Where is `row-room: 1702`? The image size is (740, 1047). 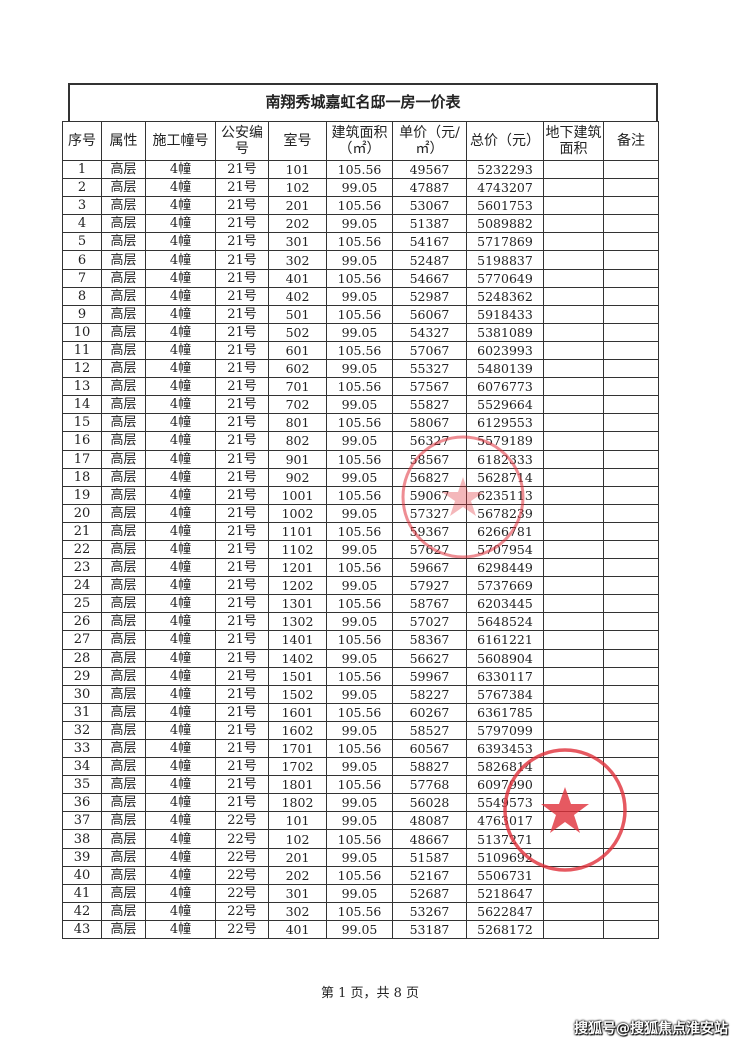
row-room: 1702 is located at coordinates (297, 767).